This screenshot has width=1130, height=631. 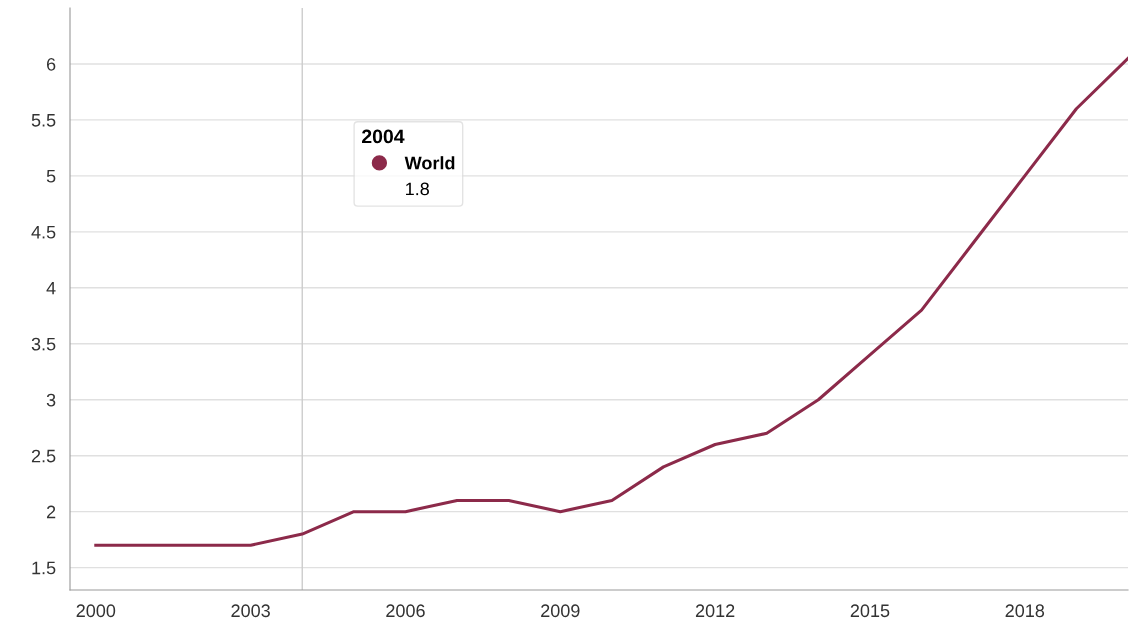 What do you see at coordinates (560, 611) in the screenshot?
I see `x-tick-label: 2009` at bounding box center [560, 611].